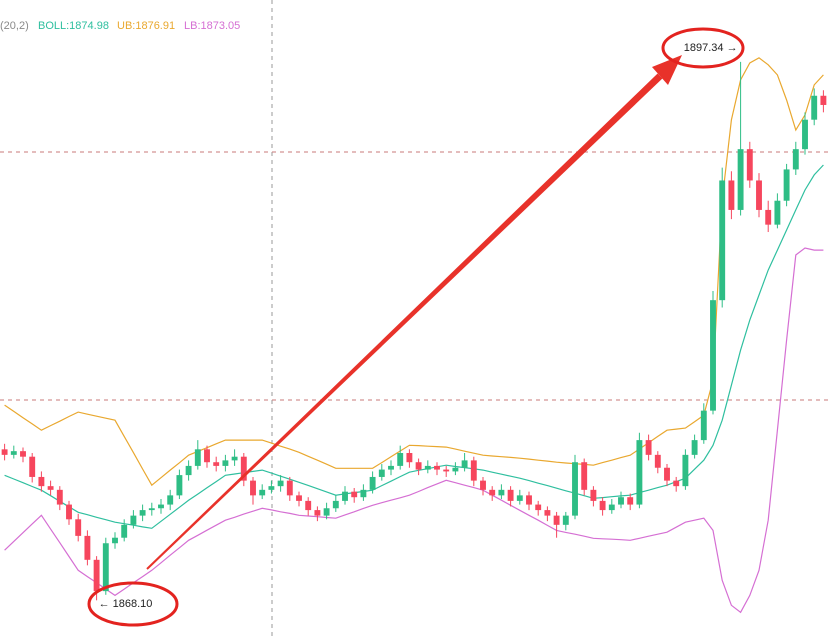 The height and width of the screenshot is (639, 828). I want to click on legend-entry: UB:1876.91, so click(146, 26).